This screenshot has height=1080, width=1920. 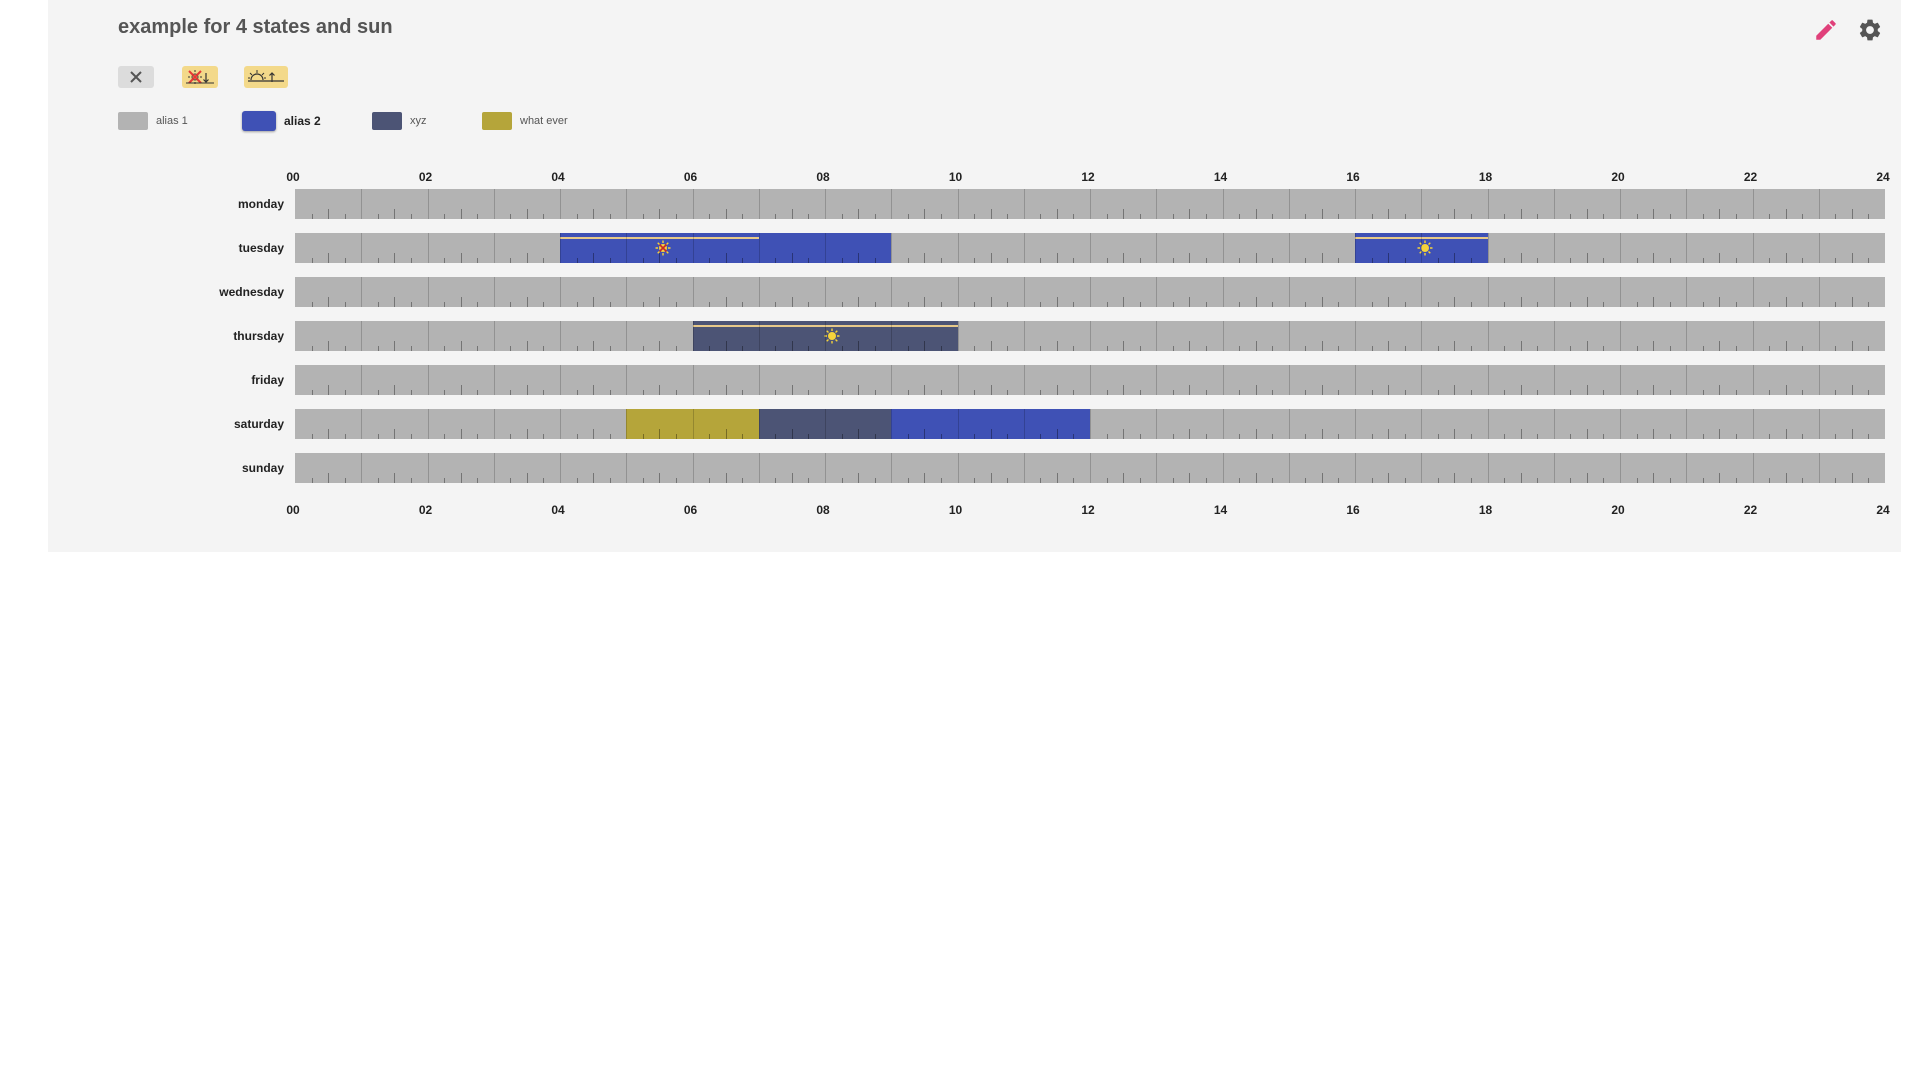 What do you see at coordinates (1090, 336) in the screenshot?
I see `day-row-thursday` at bounding box center [1090, 336].